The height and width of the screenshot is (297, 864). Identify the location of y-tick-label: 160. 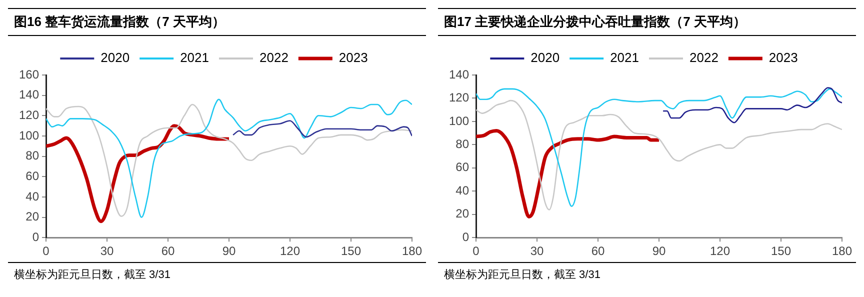
(29, 74).